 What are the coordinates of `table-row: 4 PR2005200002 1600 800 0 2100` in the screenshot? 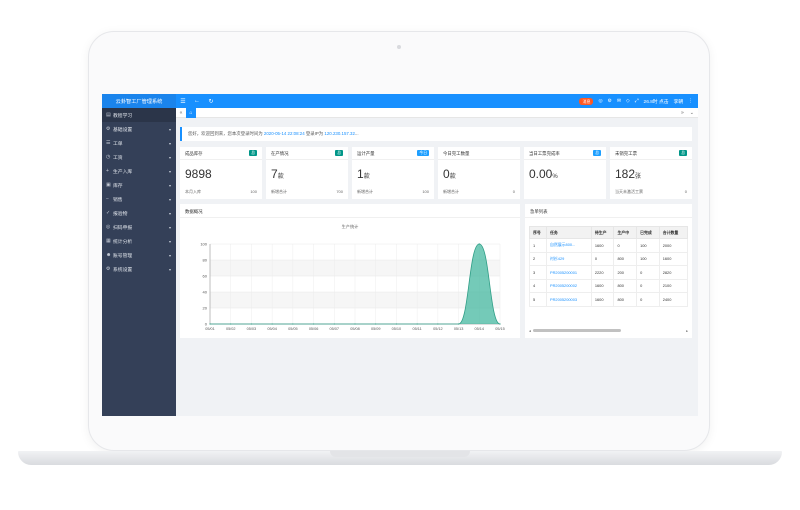 It's located at (609, 285).